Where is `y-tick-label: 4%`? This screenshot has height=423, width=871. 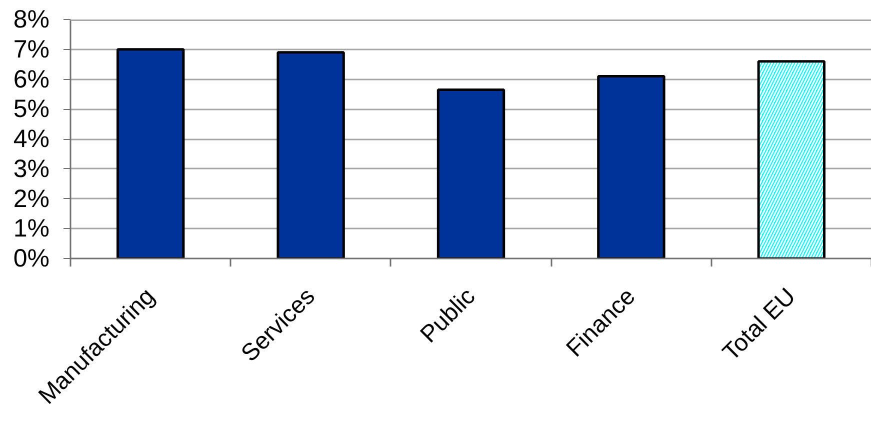
y-tick-label: 4% is located at coordinates (31, 139).